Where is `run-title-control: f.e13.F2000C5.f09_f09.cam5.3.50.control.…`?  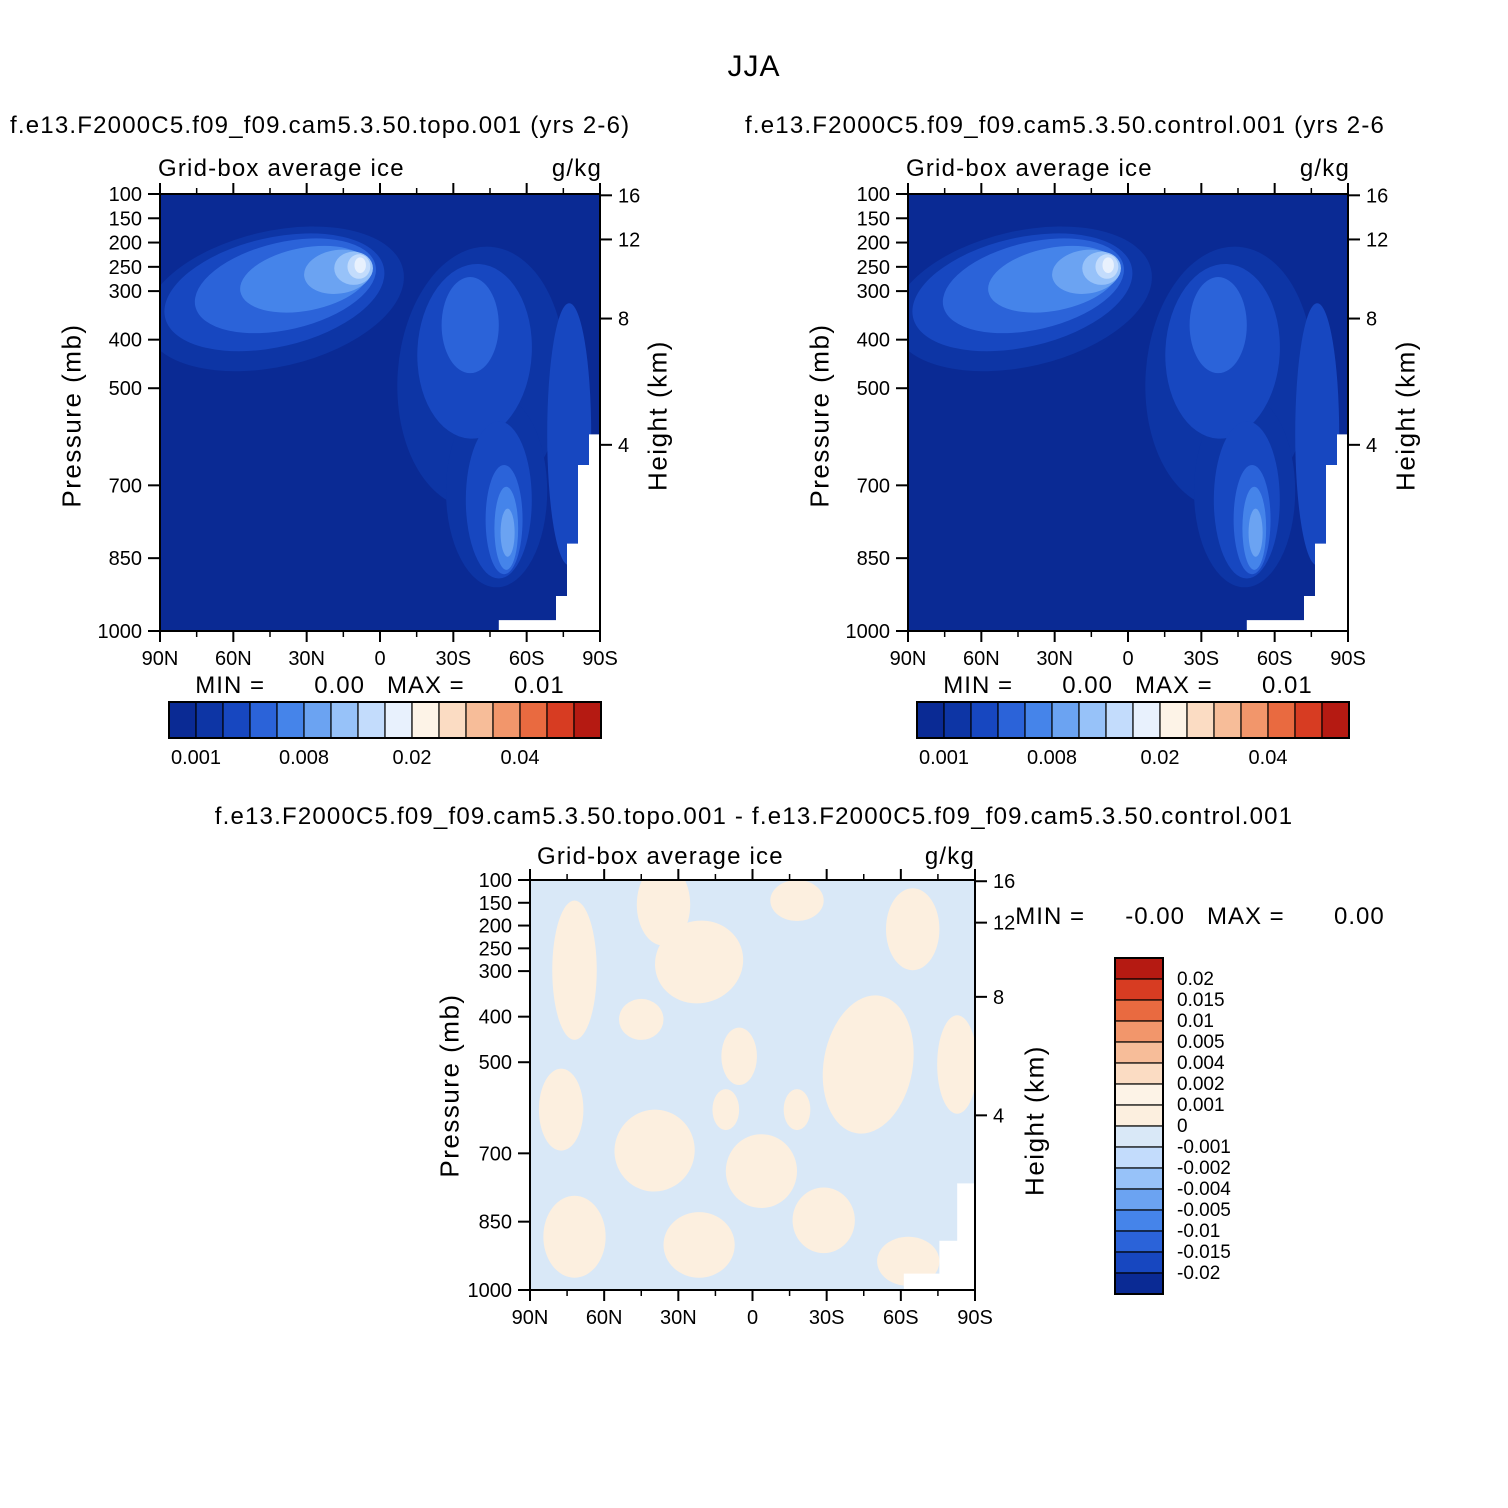
run-title-control: f.e13.F2000C5.f09_f09.cam5.3.50.control.… is located at coordinates (1065, 125).